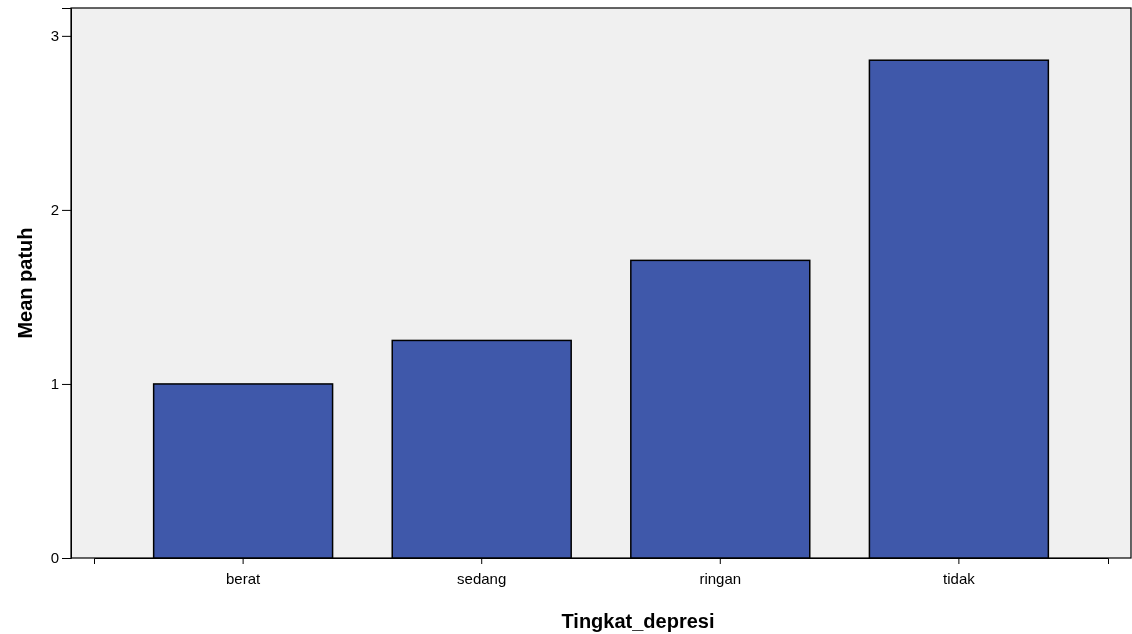  Describe the element at coordinates (25, 283) in the screenshot. I see `y-axis-title: Mean patuh` at that location.